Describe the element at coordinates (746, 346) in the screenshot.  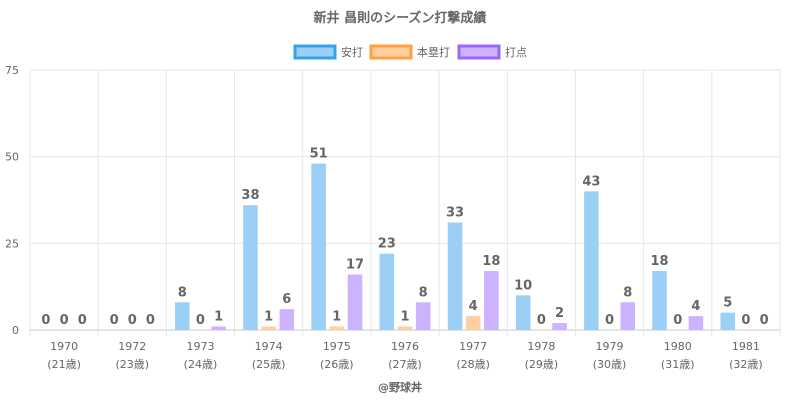
I see `x-tick-label-year: 1981` at that location.